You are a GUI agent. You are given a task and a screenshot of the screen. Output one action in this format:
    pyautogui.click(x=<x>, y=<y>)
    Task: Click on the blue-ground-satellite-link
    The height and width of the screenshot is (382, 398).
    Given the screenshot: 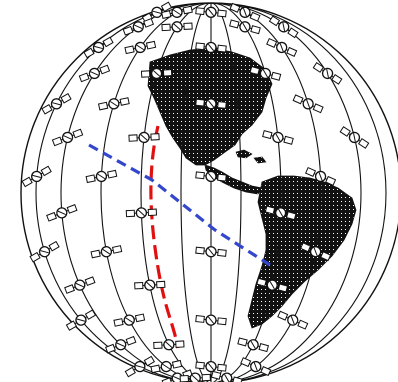 What is the action you would take?
    pyautogui.click(x=179, y=205)
    